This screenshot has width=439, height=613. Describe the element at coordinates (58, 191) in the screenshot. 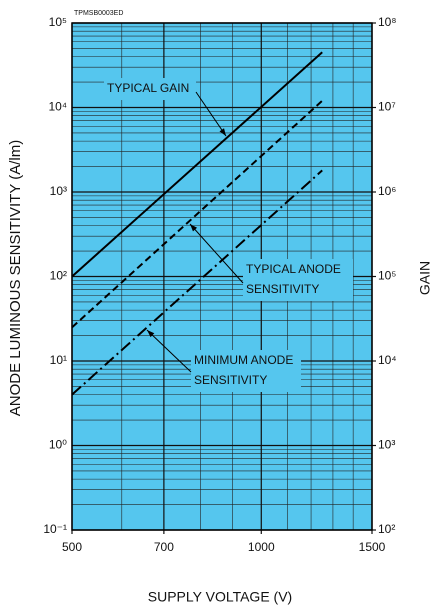

I see `y-tick-label: 10³` at that location.